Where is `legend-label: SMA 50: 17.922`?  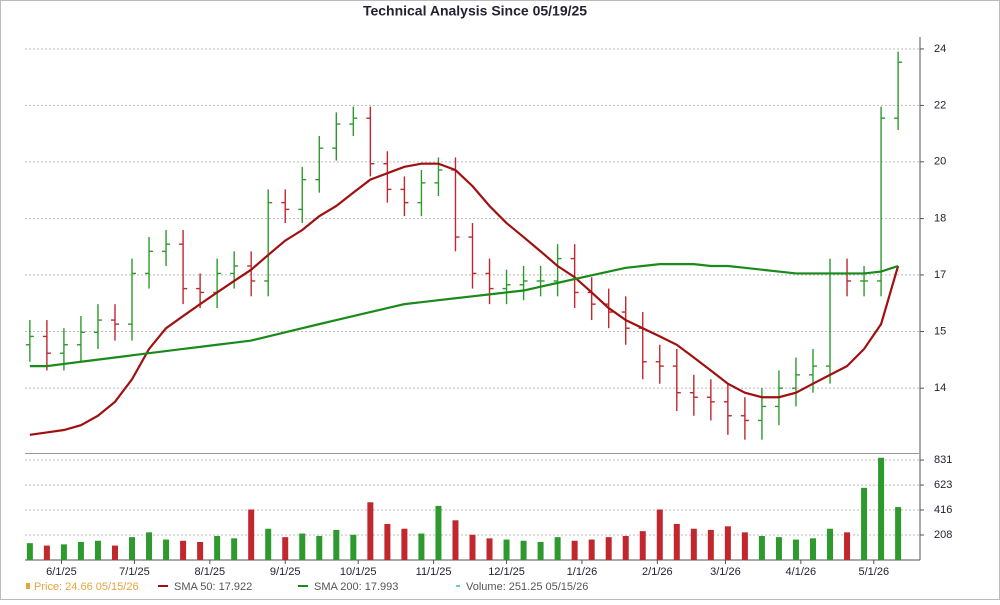 legend-label: SMA 50: 17.922 is located at coordinates (213, 587).